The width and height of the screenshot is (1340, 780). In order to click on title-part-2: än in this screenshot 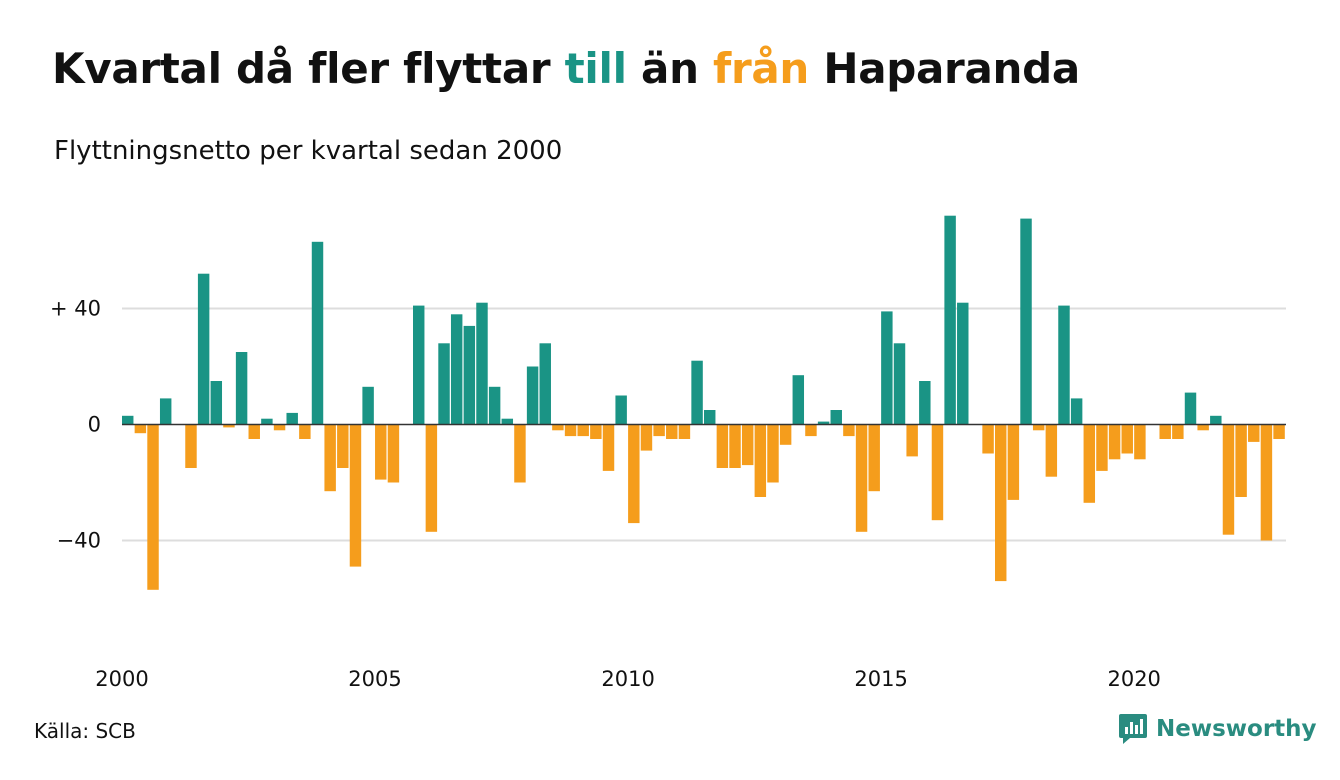, I will do `click(669, 68)`.